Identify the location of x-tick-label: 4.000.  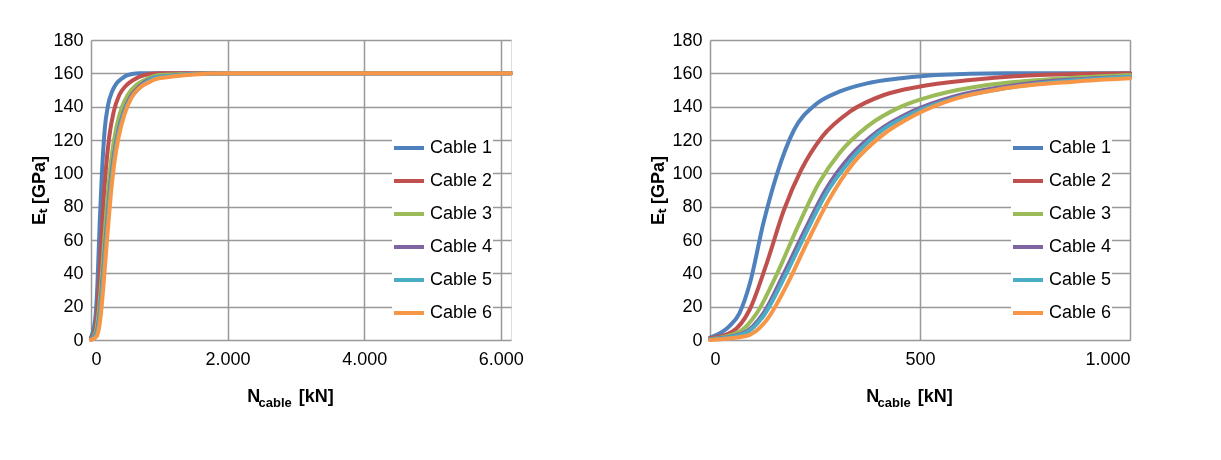
(365, 358).